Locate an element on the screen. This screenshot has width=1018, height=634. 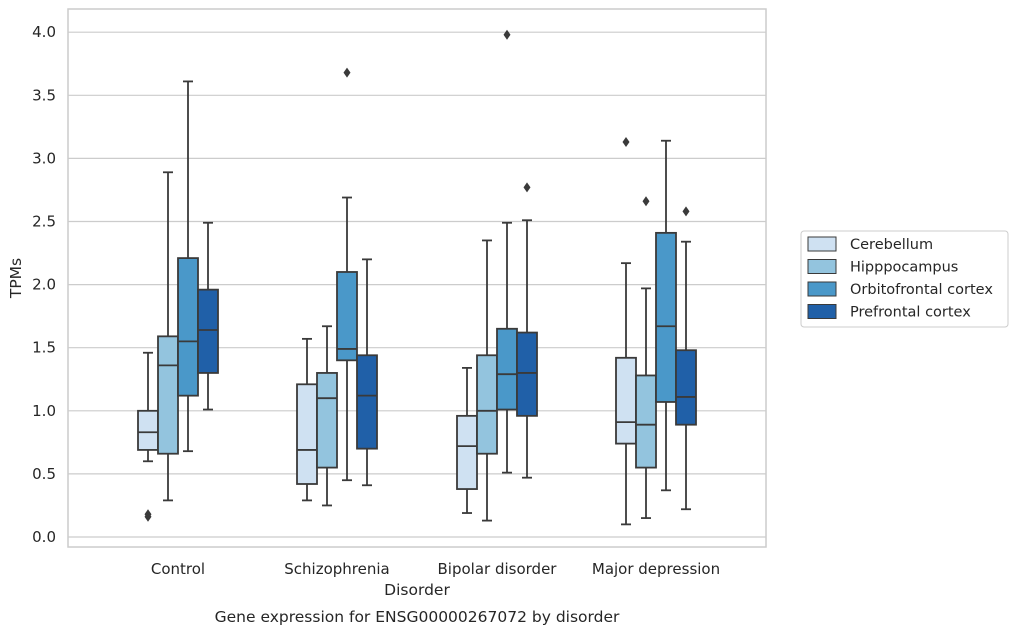
x-tick-label: Bipolar disorder is located at coordinates (498, 569).